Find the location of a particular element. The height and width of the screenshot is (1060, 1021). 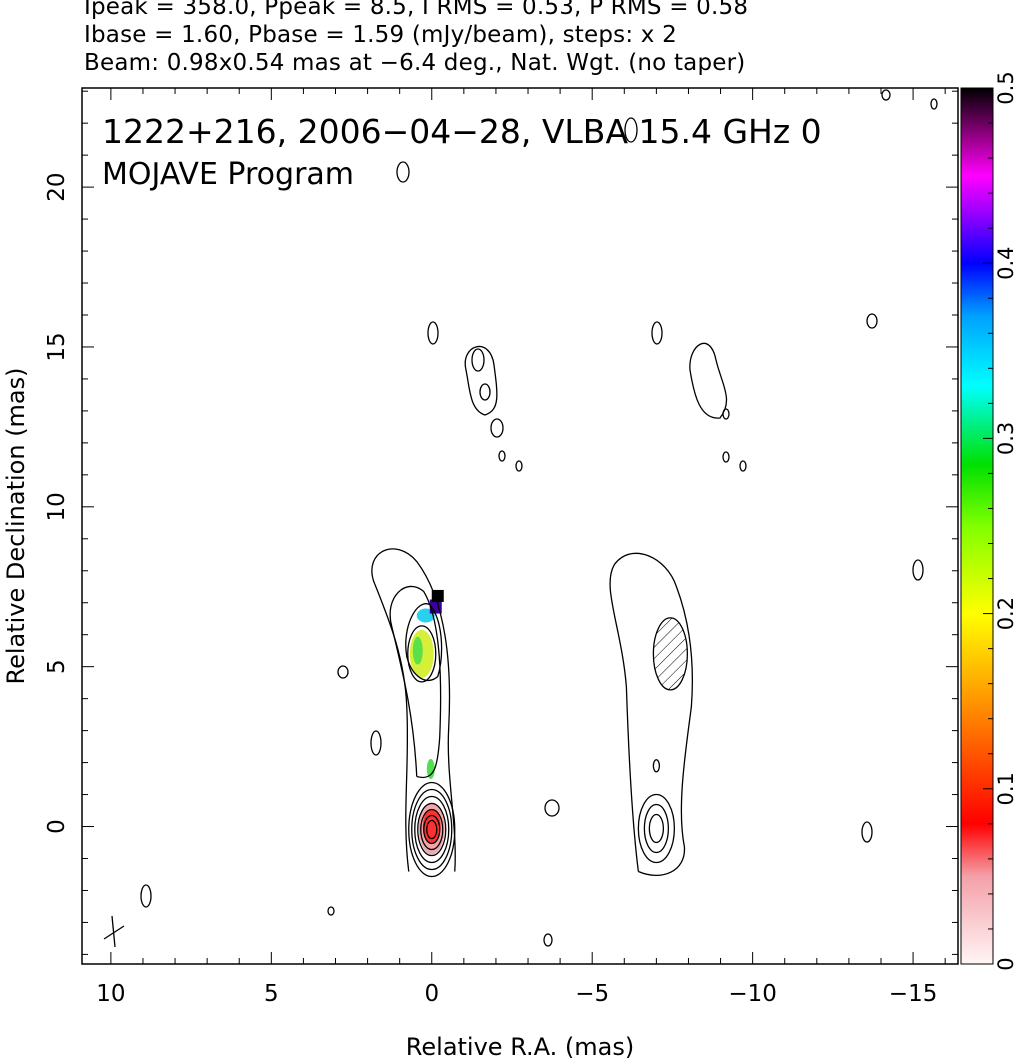

colorbar is located at coordinates (977, 526).